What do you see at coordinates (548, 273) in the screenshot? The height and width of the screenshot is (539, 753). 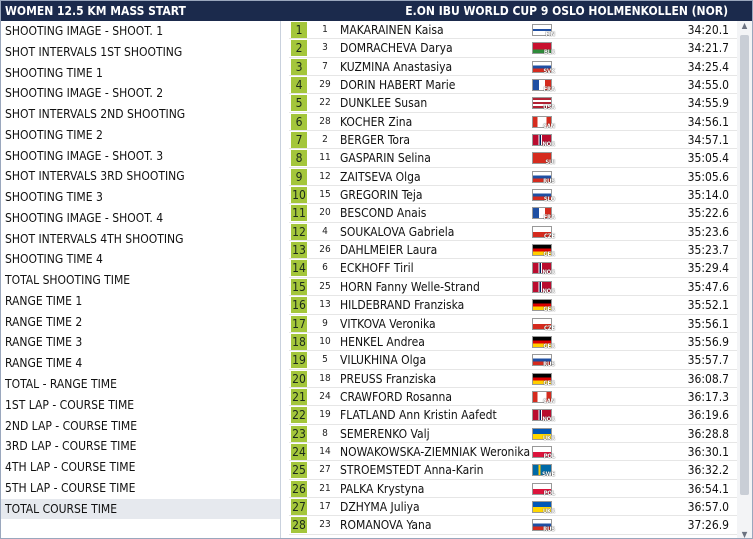 I see `nation-code: NOR` at bounding box center [548, 273].